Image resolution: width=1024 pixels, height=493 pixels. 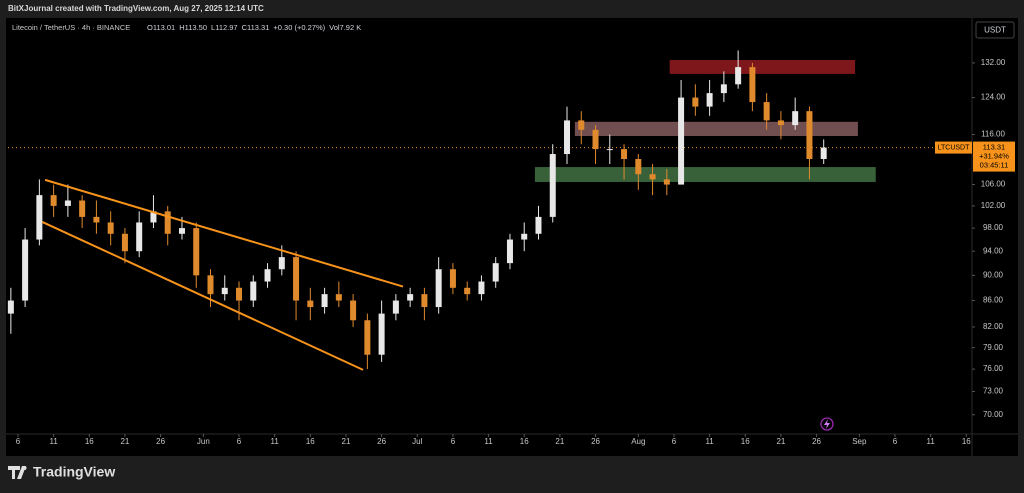 I want to click on legend-value: Vol7.92 K, so click(x=345, y=27).